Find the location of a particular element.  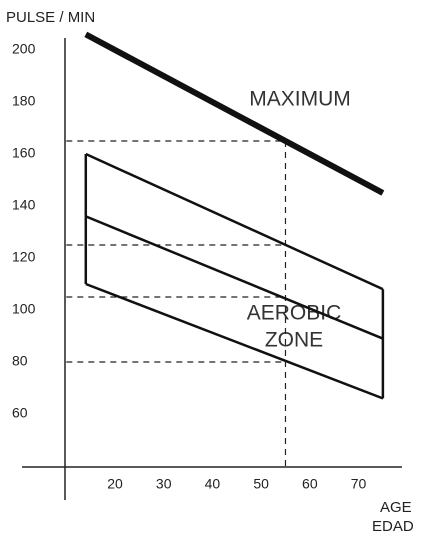

annotation: MAXIMUM is located at coordinates (300, 99).